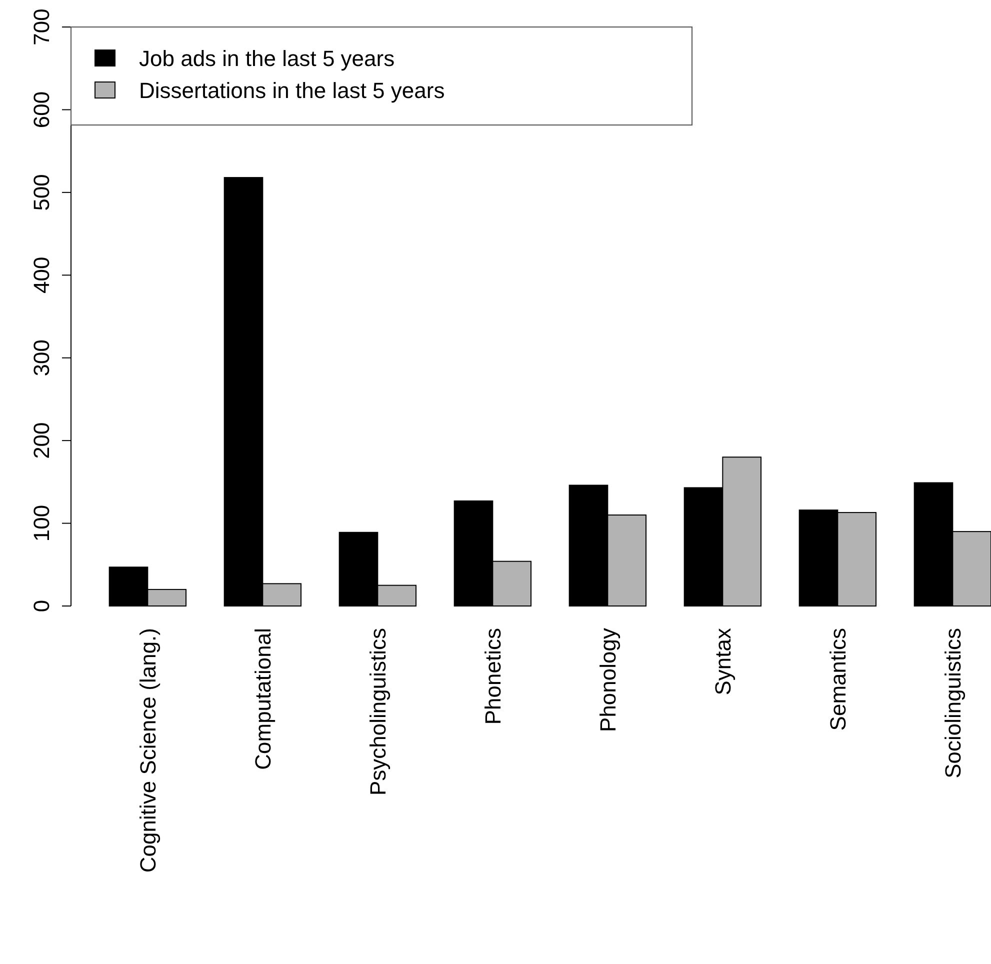  What do you see at coordinates (41, 275) in the screenshot?
I see `y-tick-label: 400` at bounding box center [41, 275].